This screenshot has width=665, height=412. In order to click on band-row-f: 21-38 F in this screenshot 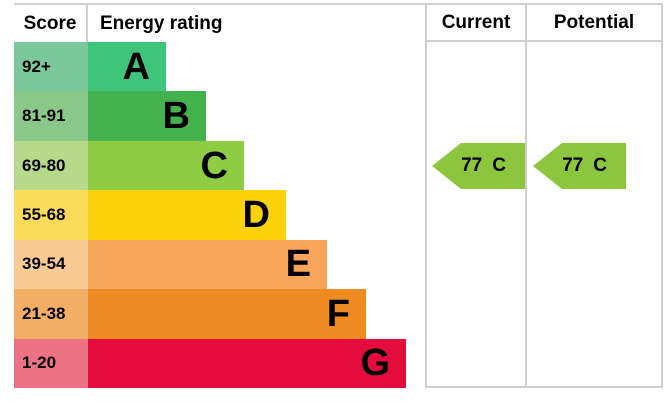, I will do `click(219, 314)`.